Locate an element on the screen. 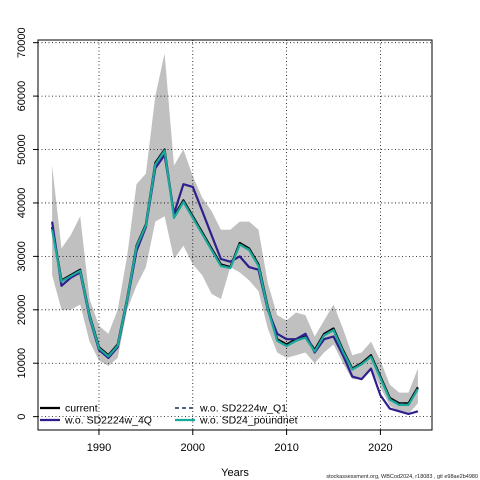 The image size is (480, 480). y-tick-label: 40000 is located at coordinates (22, 203).